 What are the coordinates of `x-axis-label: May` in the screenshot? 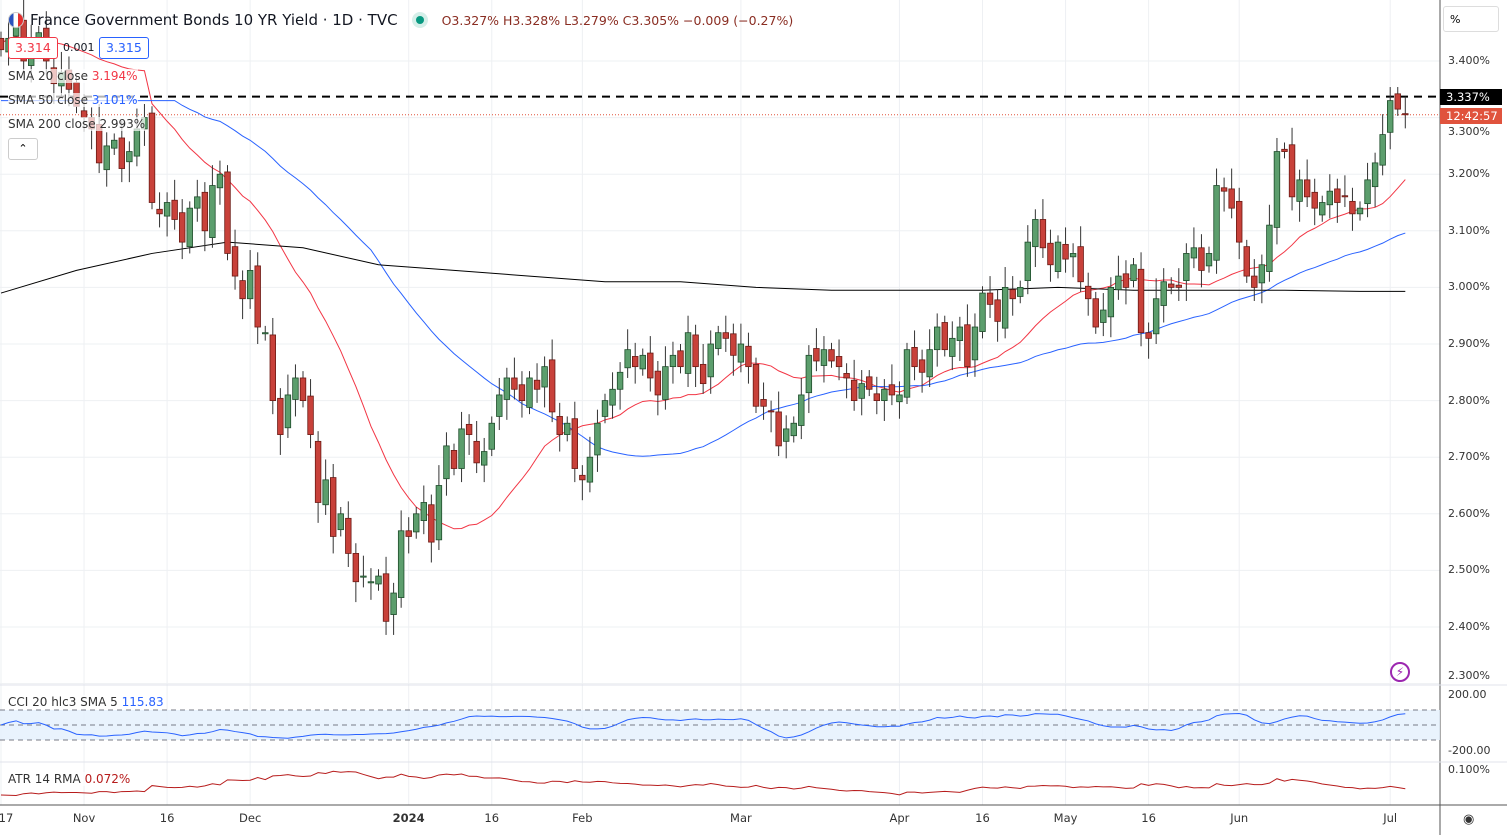 It's located at (1065, 818).